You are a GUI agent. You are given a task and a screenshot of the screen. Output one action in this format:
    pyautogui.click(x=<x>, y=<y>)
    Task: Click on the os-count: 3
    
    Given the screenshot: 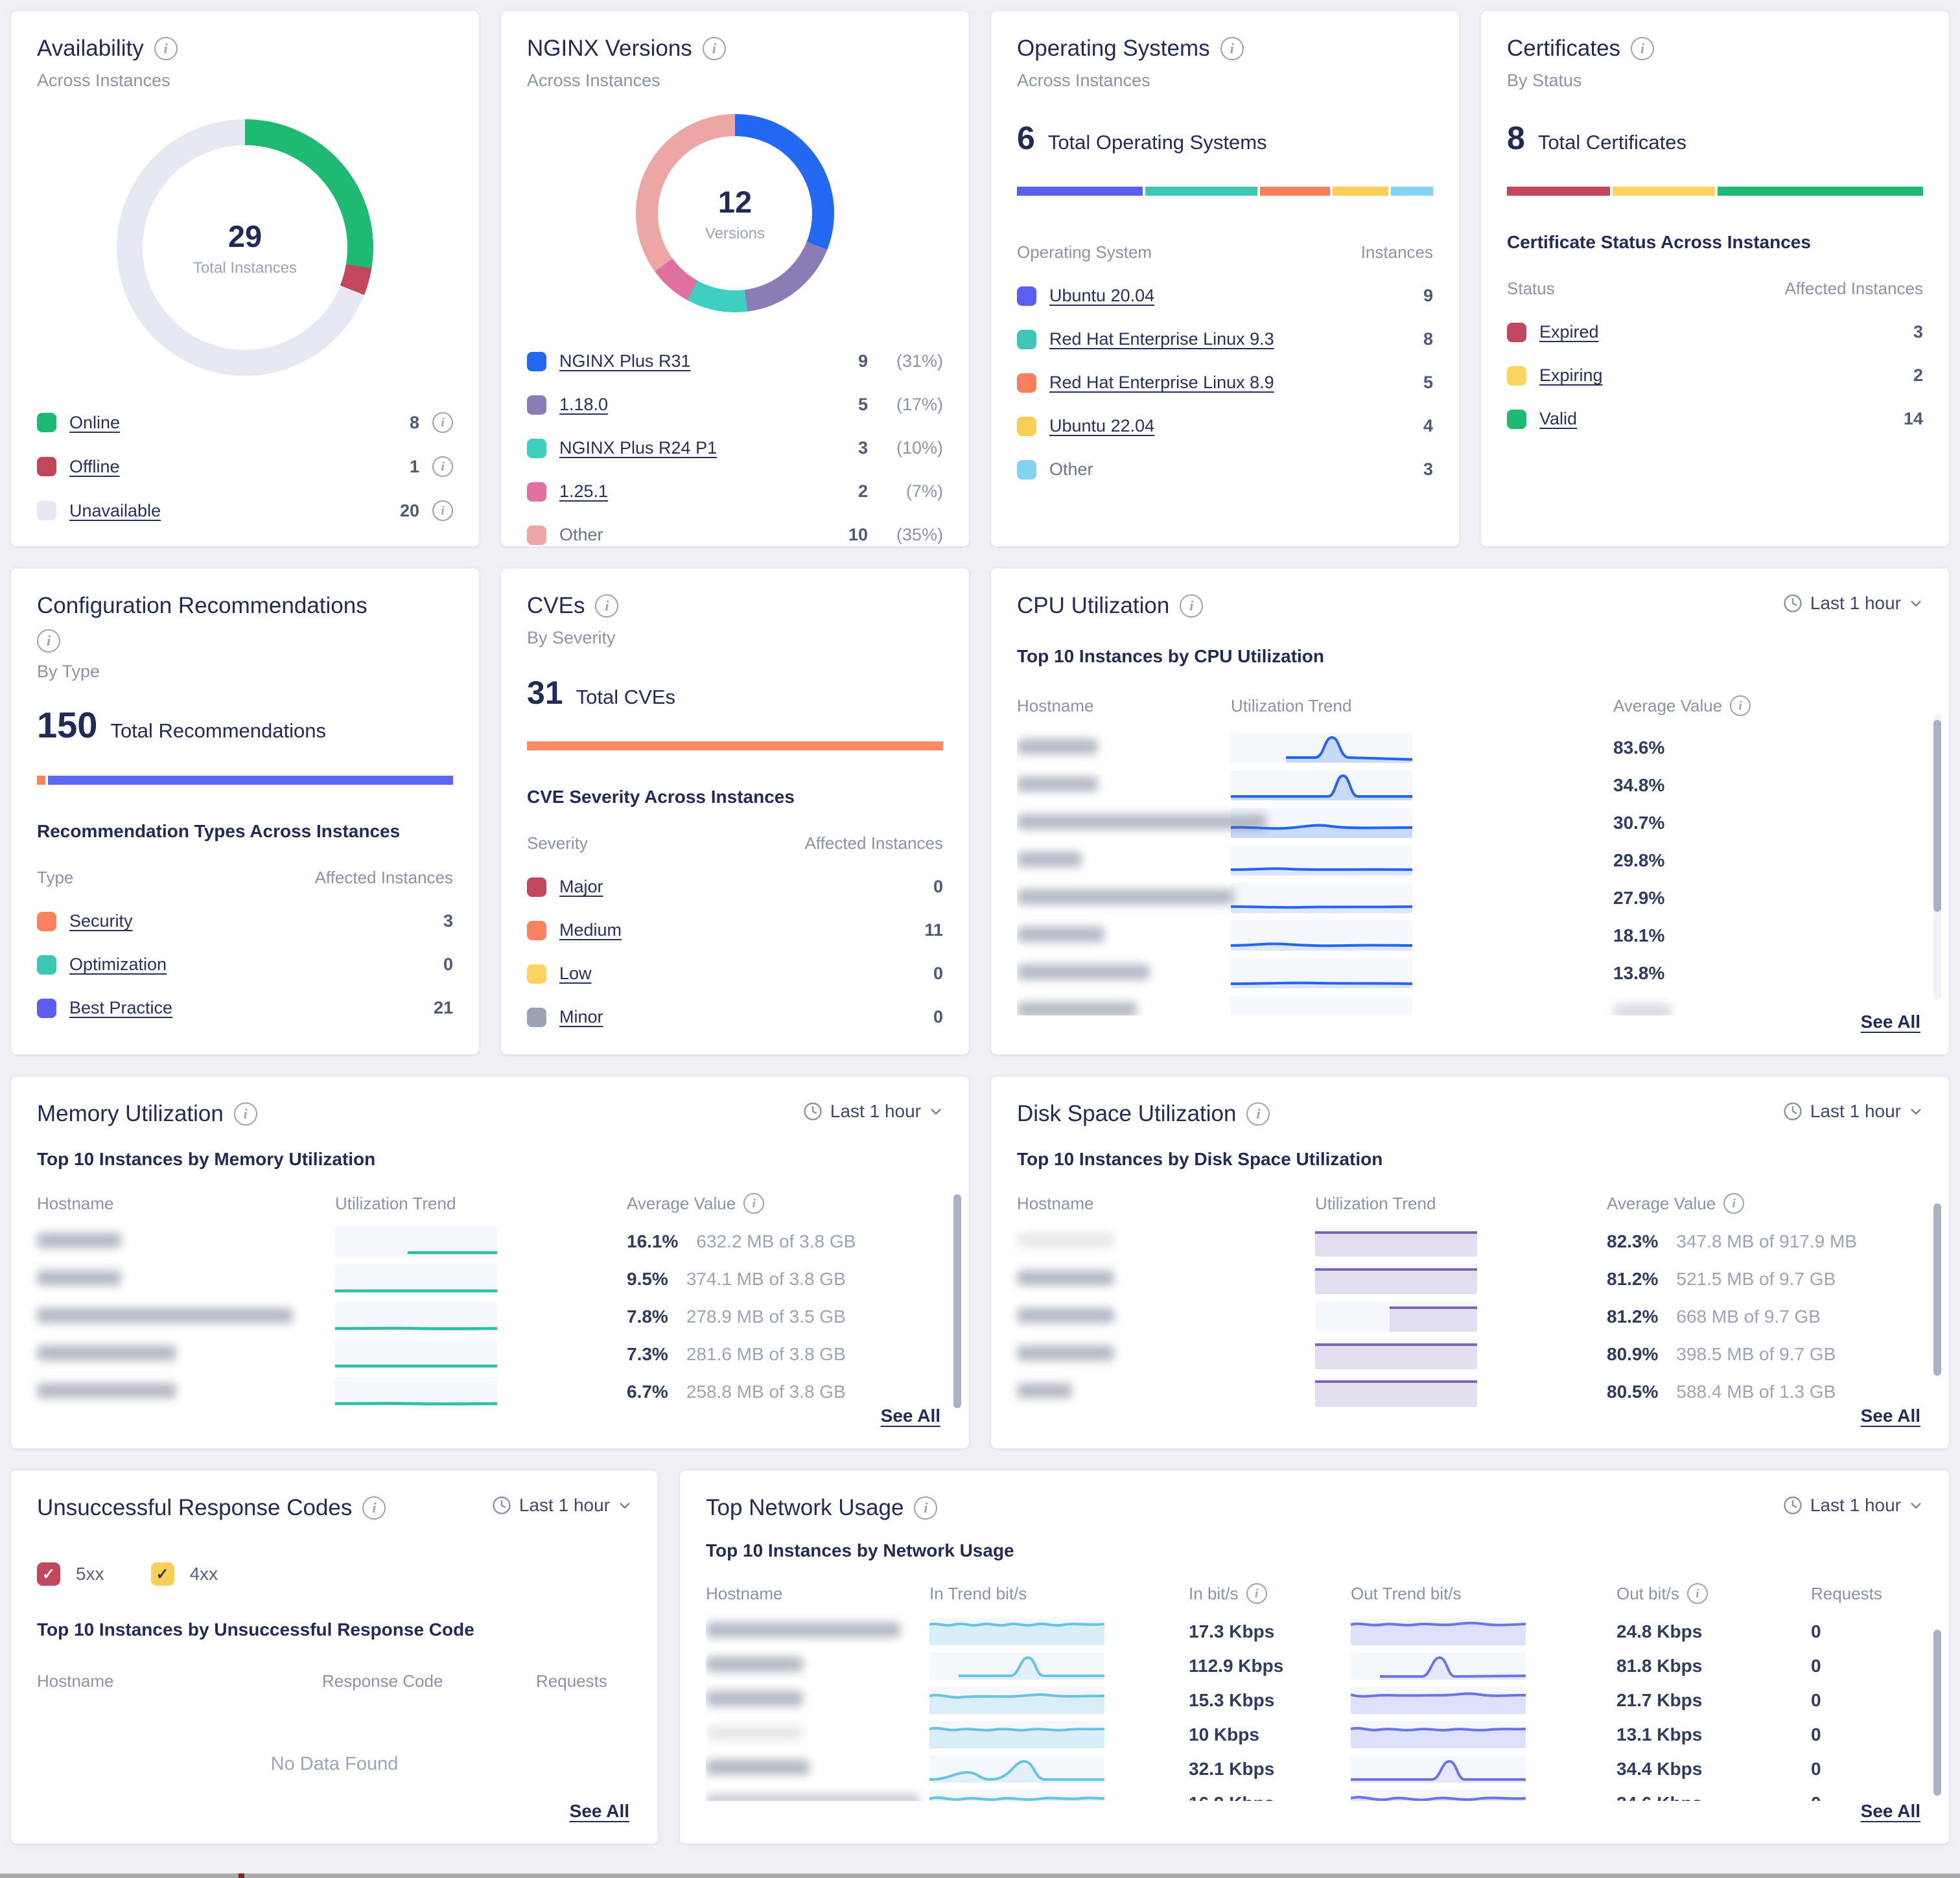 What is the action you would take?
    pyautogui.click(x=1428, y=469)
    